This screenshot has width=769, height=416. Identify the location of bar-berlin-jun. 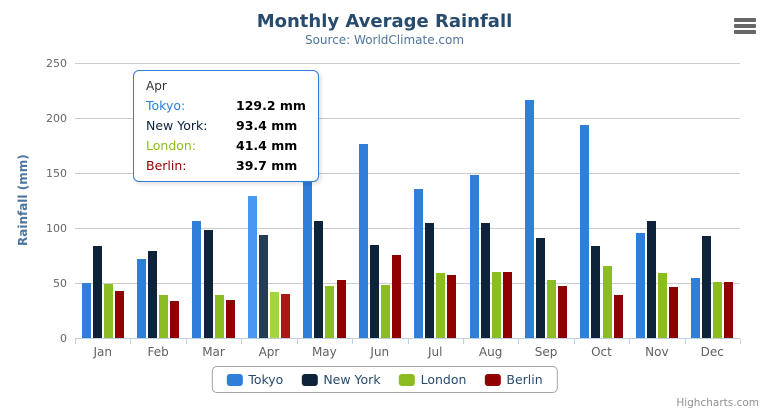
(396, 296).